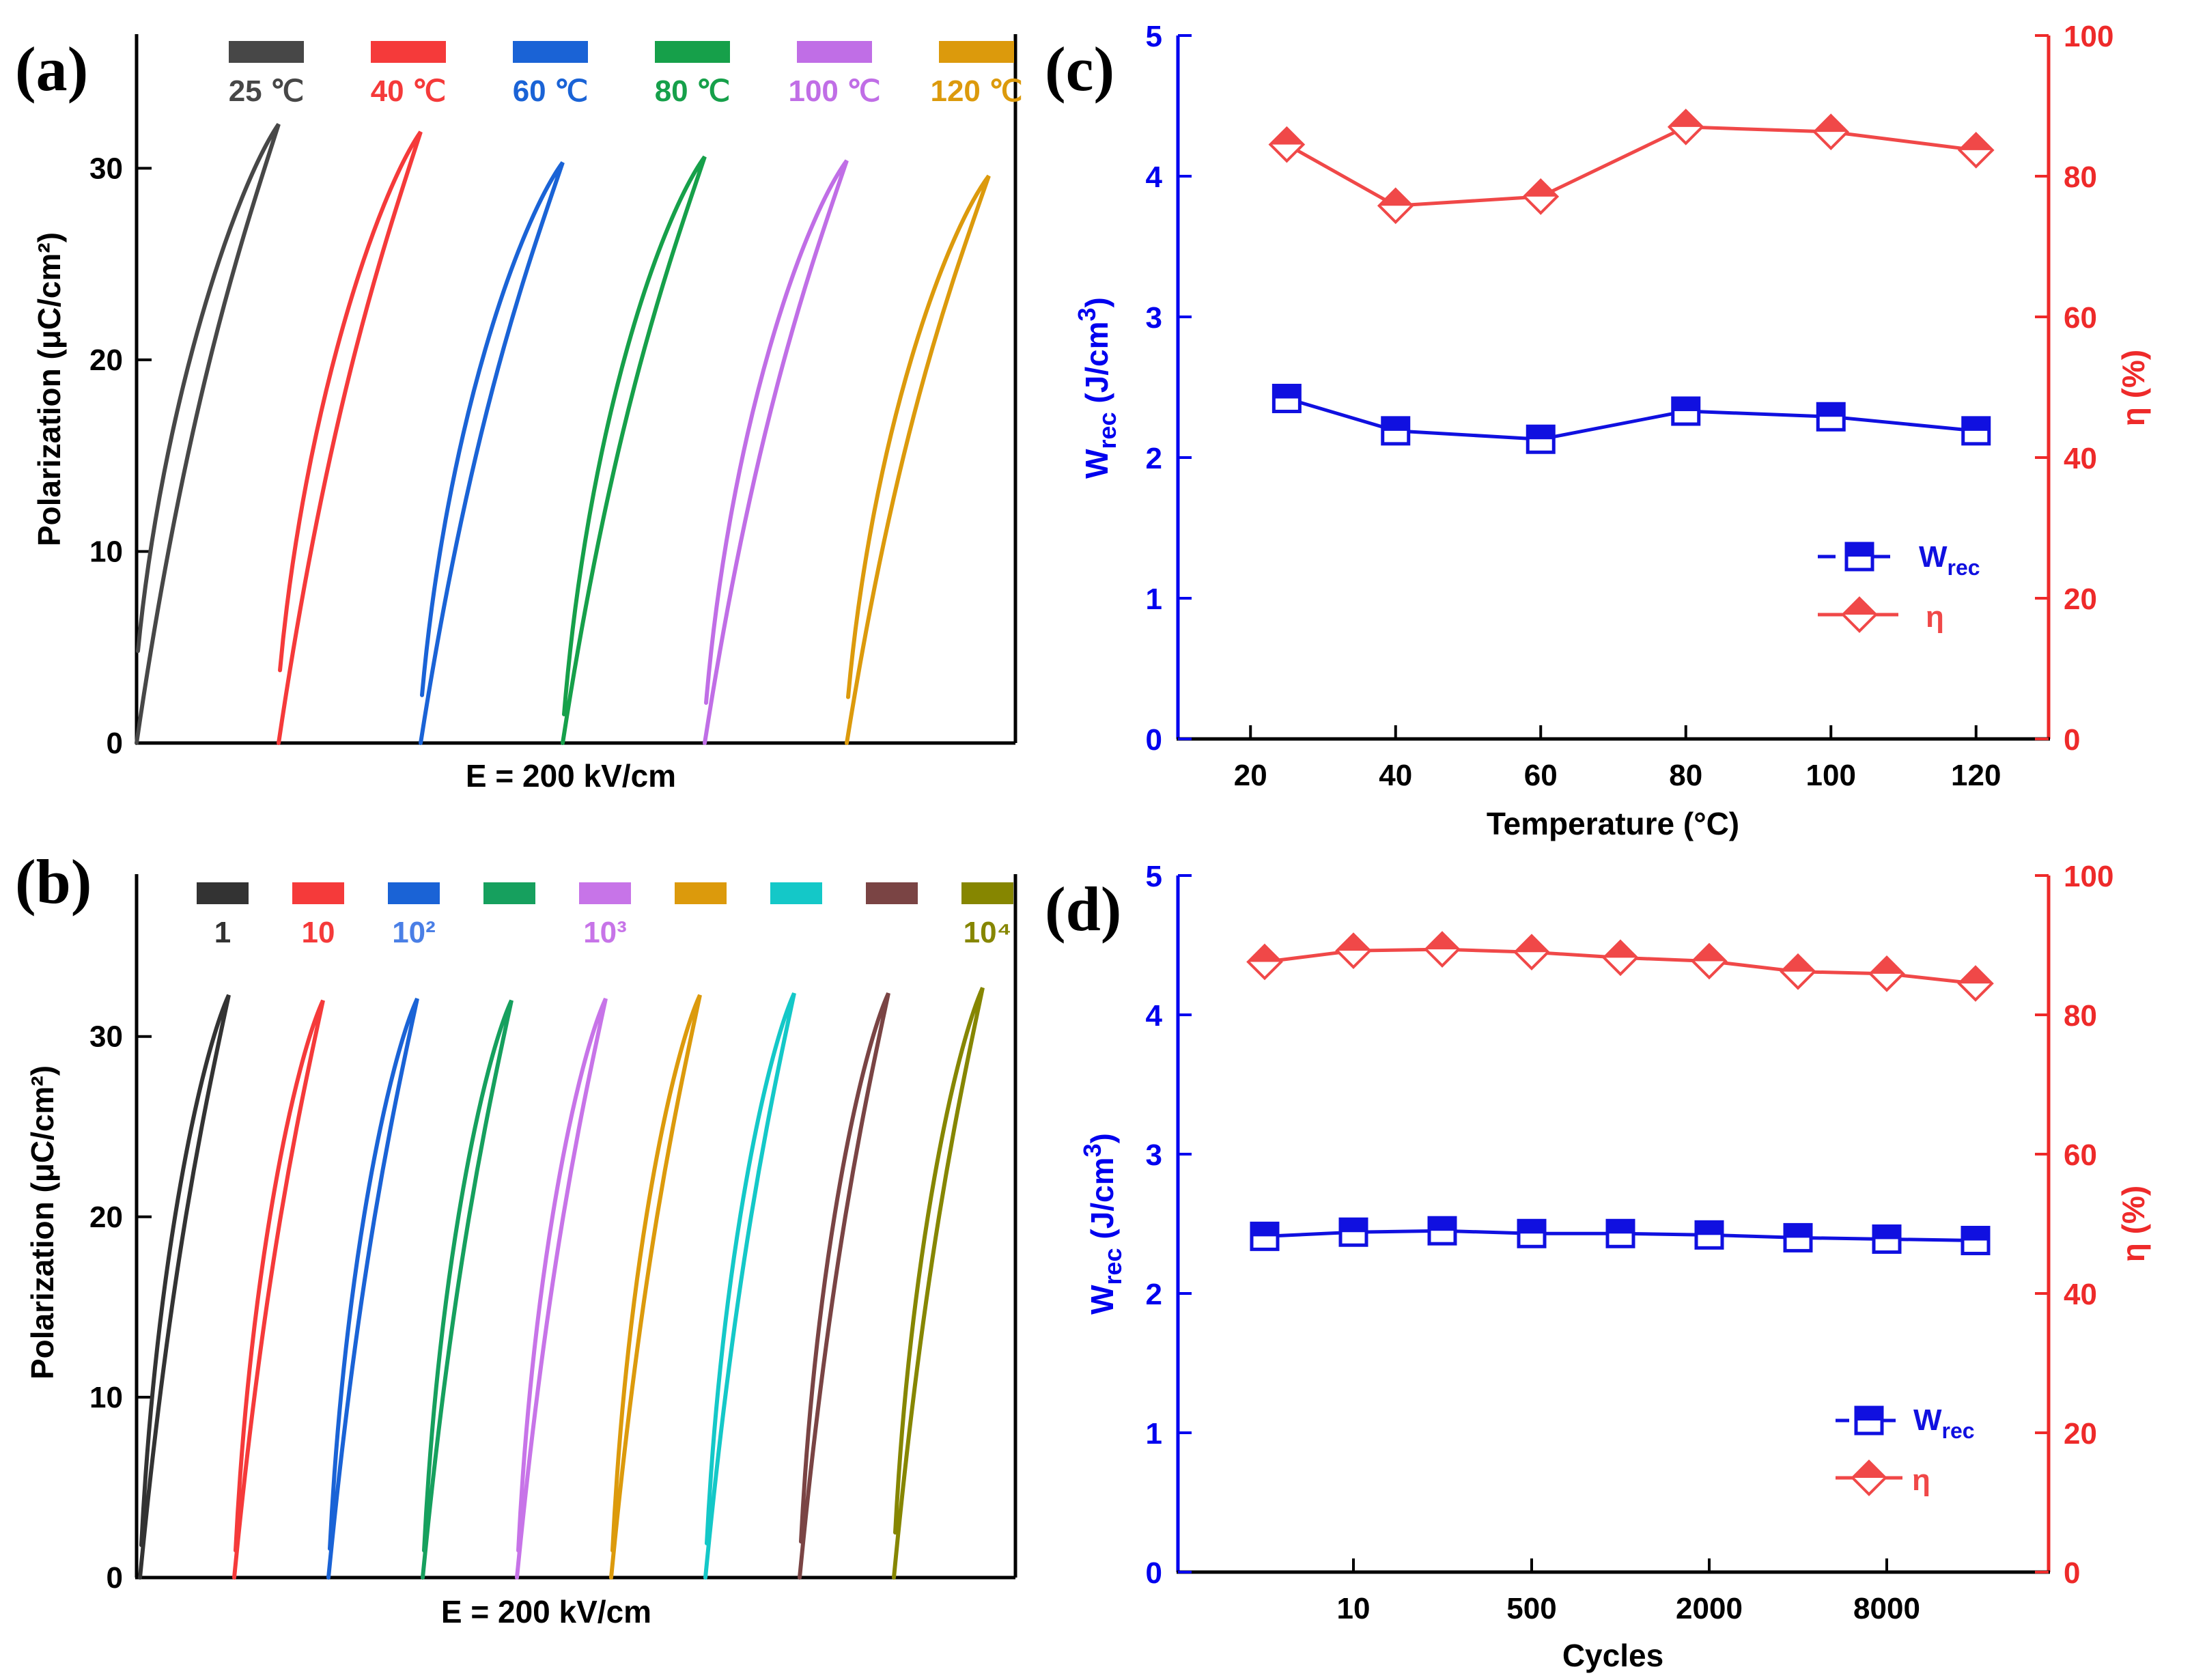 This screenshot has width=2192, height=1680. What do you see at coordinates (571, 776) in the screenshot?
I see `panel-a-x-label: E = 200 kV/cm` at bounding box center [571, 776].